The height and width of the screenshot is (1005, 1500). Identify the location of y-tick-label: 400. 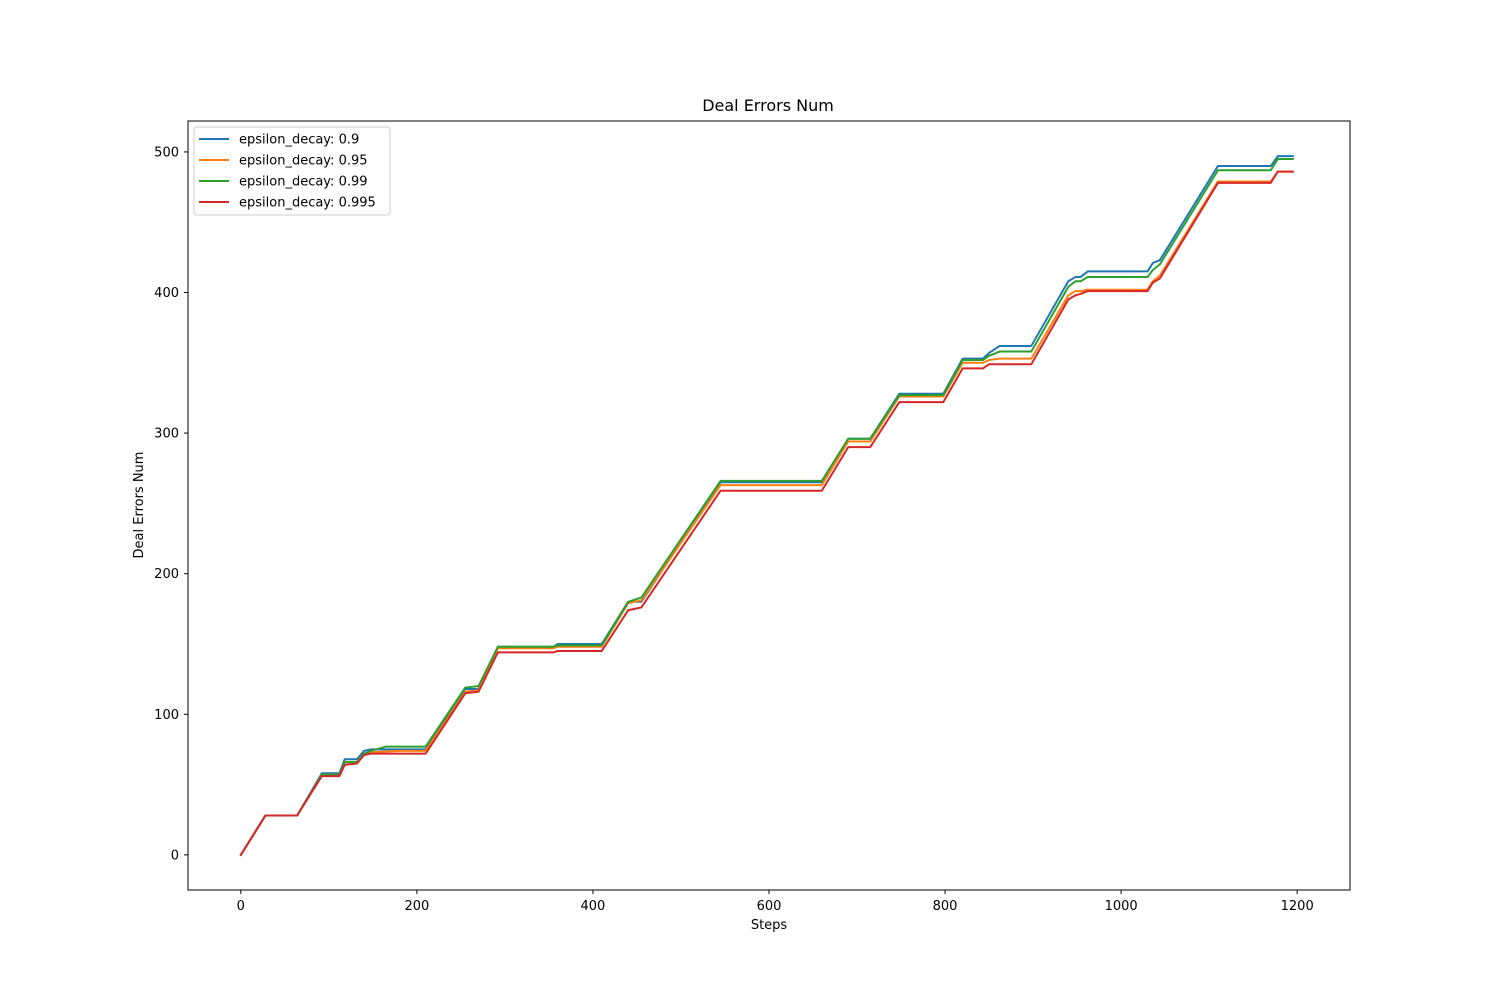
(166, 293).